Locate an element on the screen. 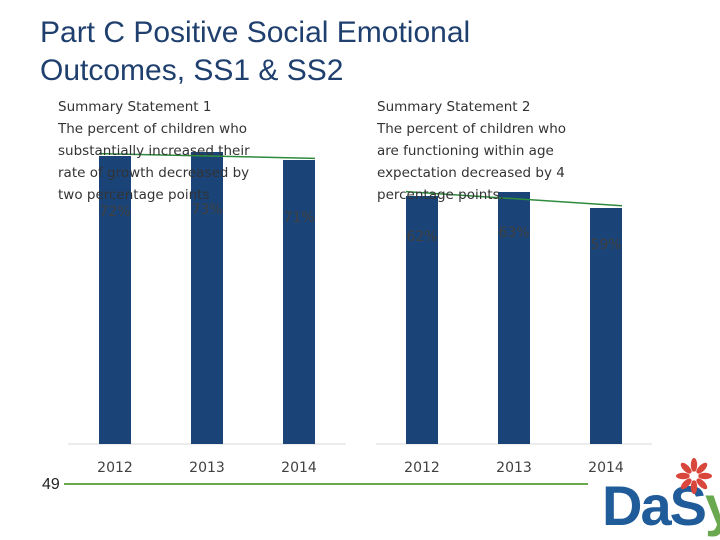 This screenshot has height=540, width=720. title-line-2: Outcomes, SS1 & SS2 is located at coordinates (192, 70).